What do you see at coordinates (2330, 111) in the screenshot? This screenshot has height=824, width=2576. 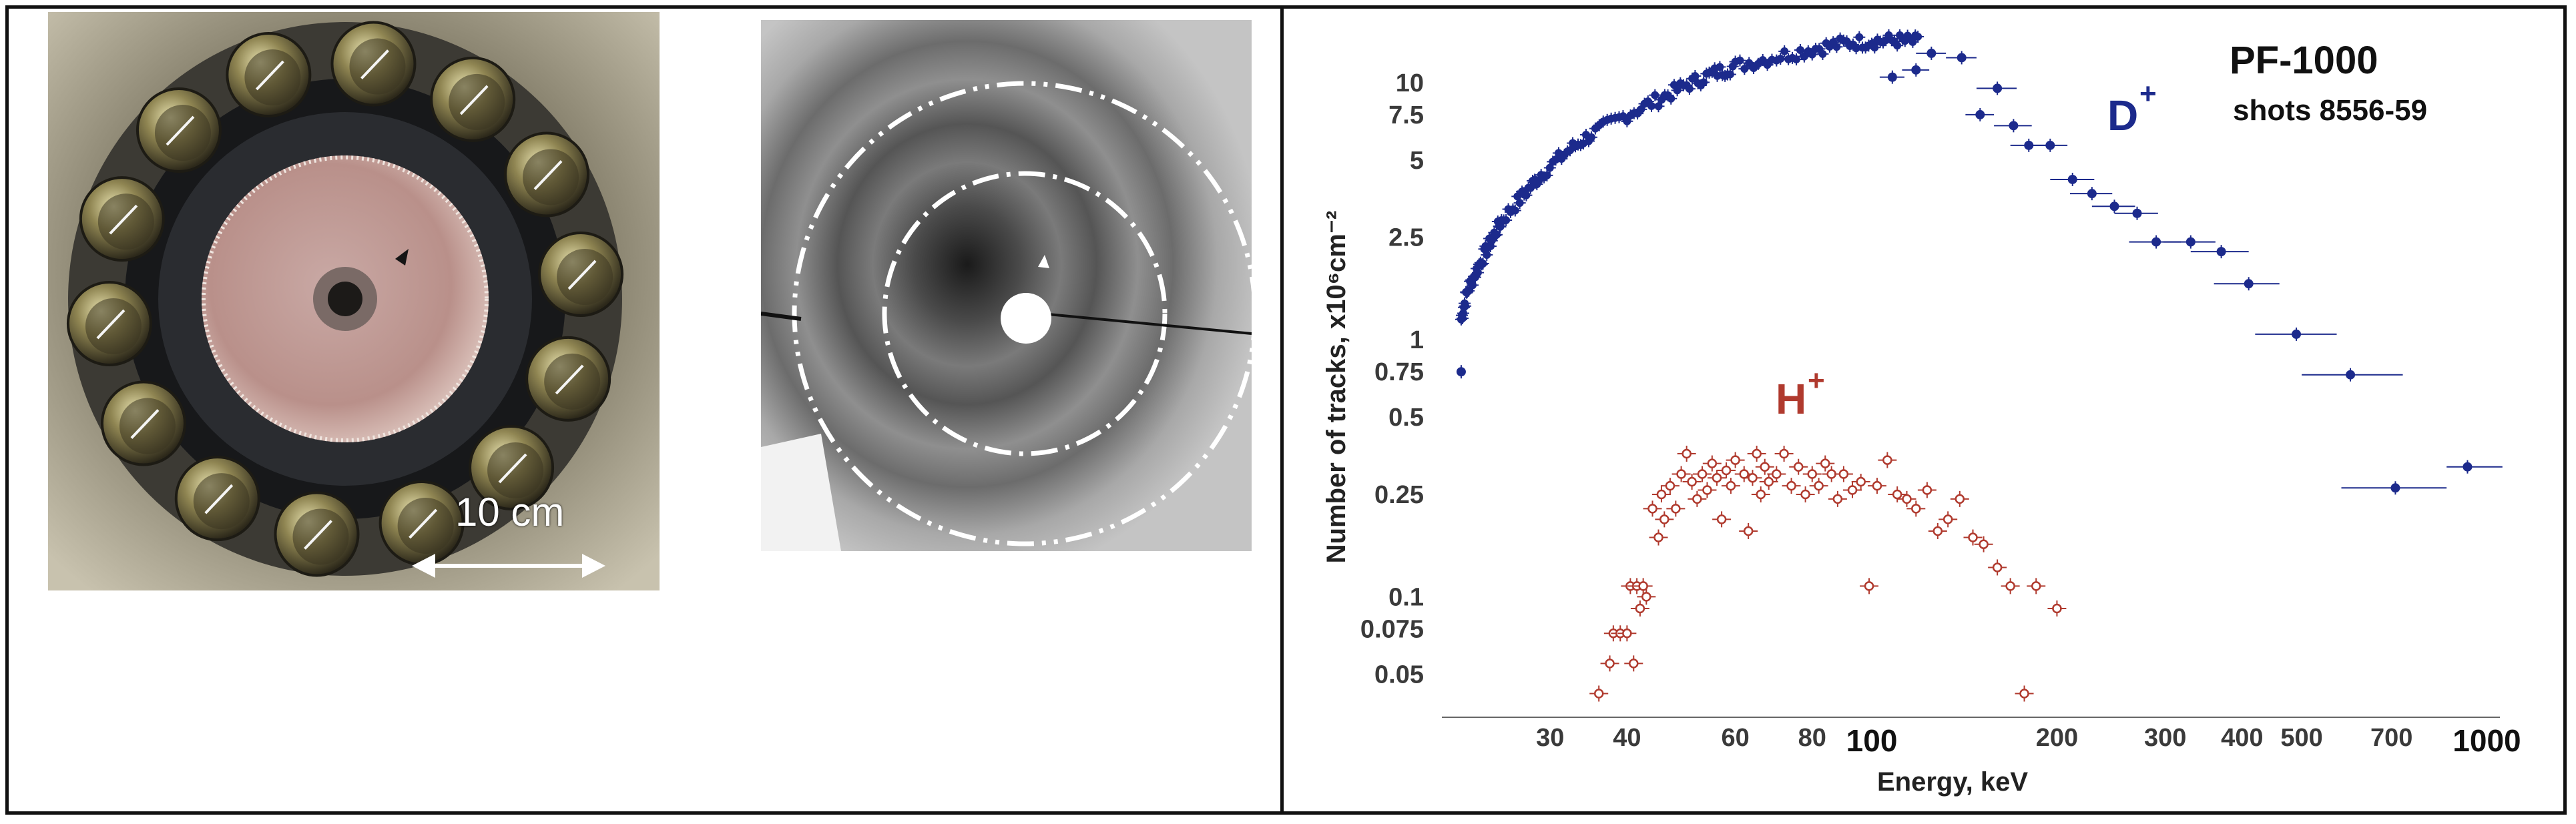 I see `chart-subtitle: shots 8556-59` at bounding box center [2330, 111].